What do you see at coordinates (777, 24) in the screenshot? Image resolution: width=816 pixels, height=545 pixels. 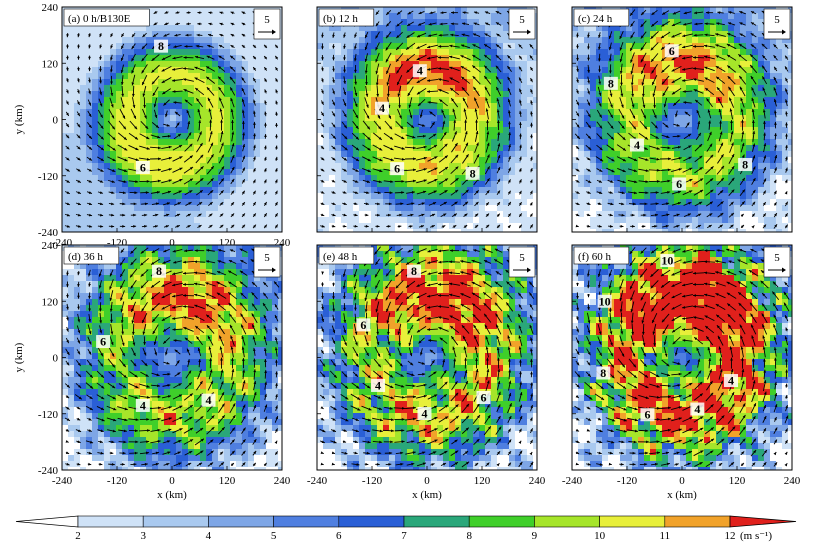 I see `reference-vector: 5` at bounding box center [777, 24].